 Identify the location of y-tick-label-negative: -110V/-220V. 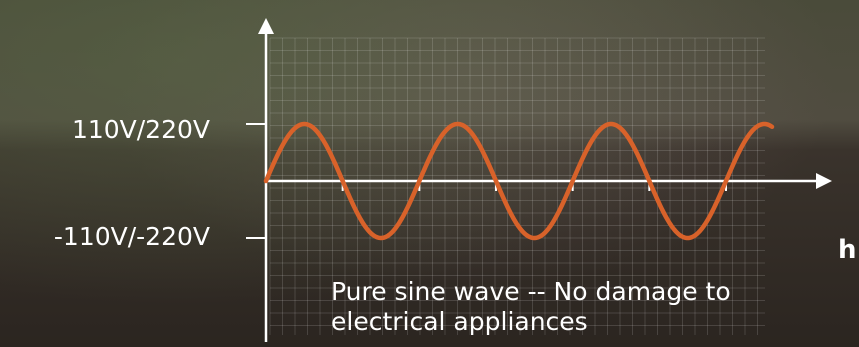
(132, 236).